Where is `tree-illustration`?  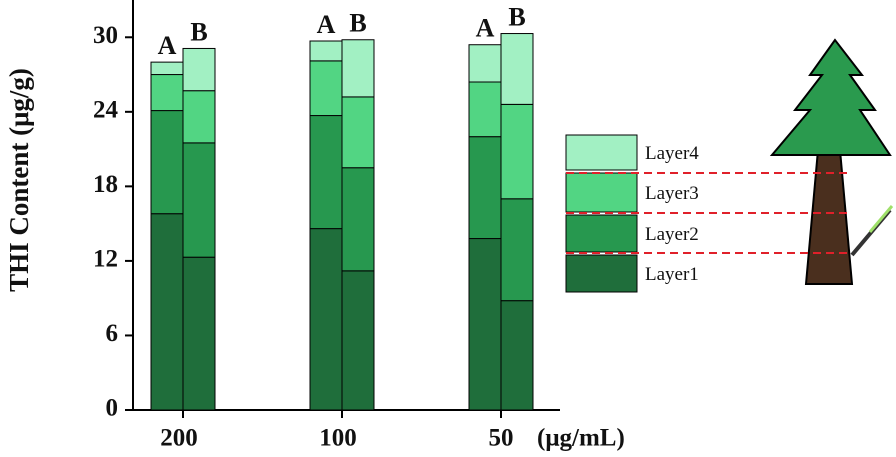 tree-illustration is located at coordinates (831, 161).